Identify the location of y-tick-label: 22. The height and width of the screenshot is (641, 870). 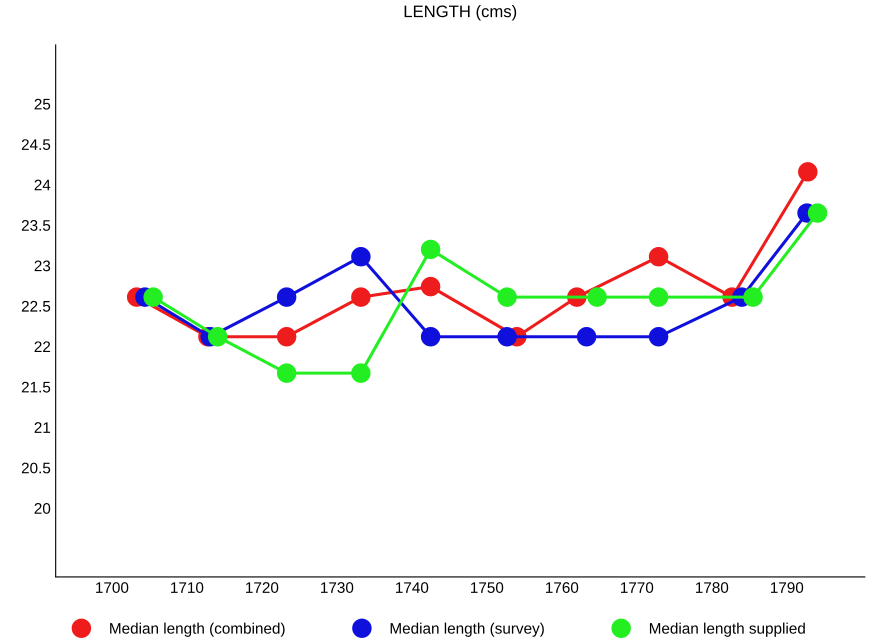
(42, 346).